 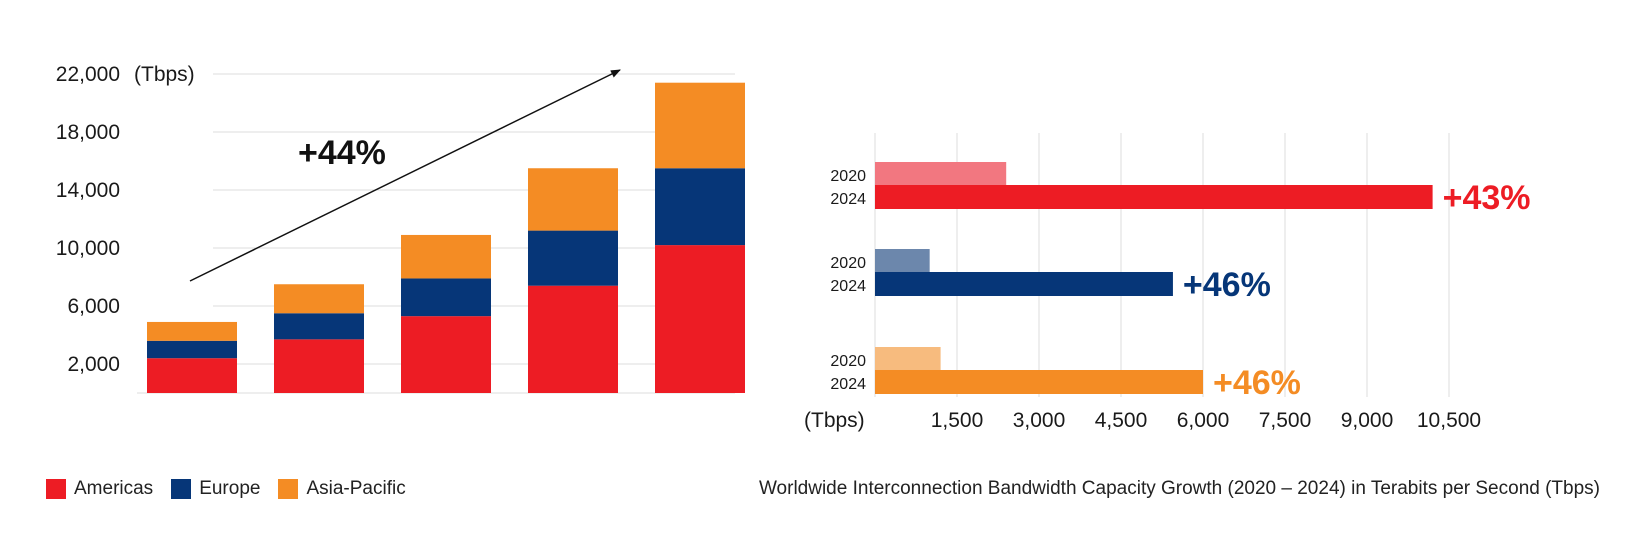 What do you see at coordinates (700, 125) in the screenshot?
I see `bar-segment-asia-pacific-2024` at bounding box center [700, 125].